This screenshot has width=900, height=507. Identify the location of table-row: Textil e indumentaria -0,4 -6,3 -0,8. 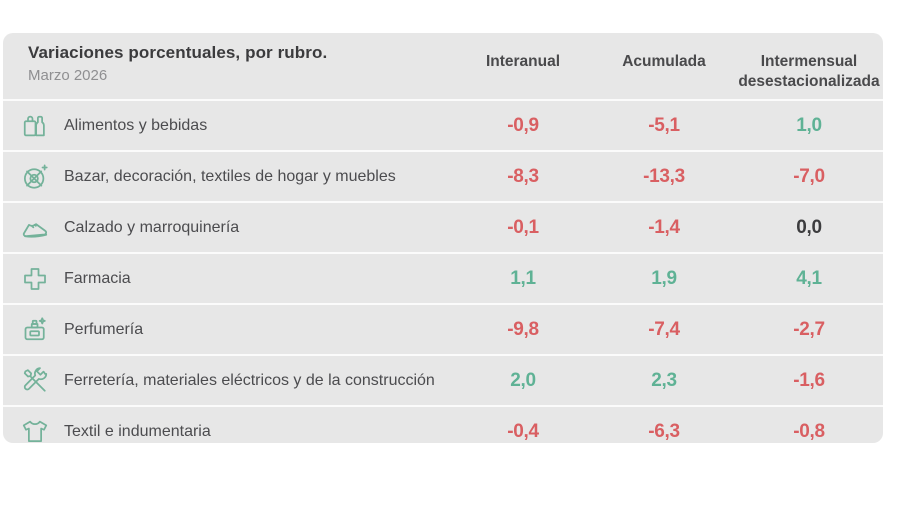
(443, 430).